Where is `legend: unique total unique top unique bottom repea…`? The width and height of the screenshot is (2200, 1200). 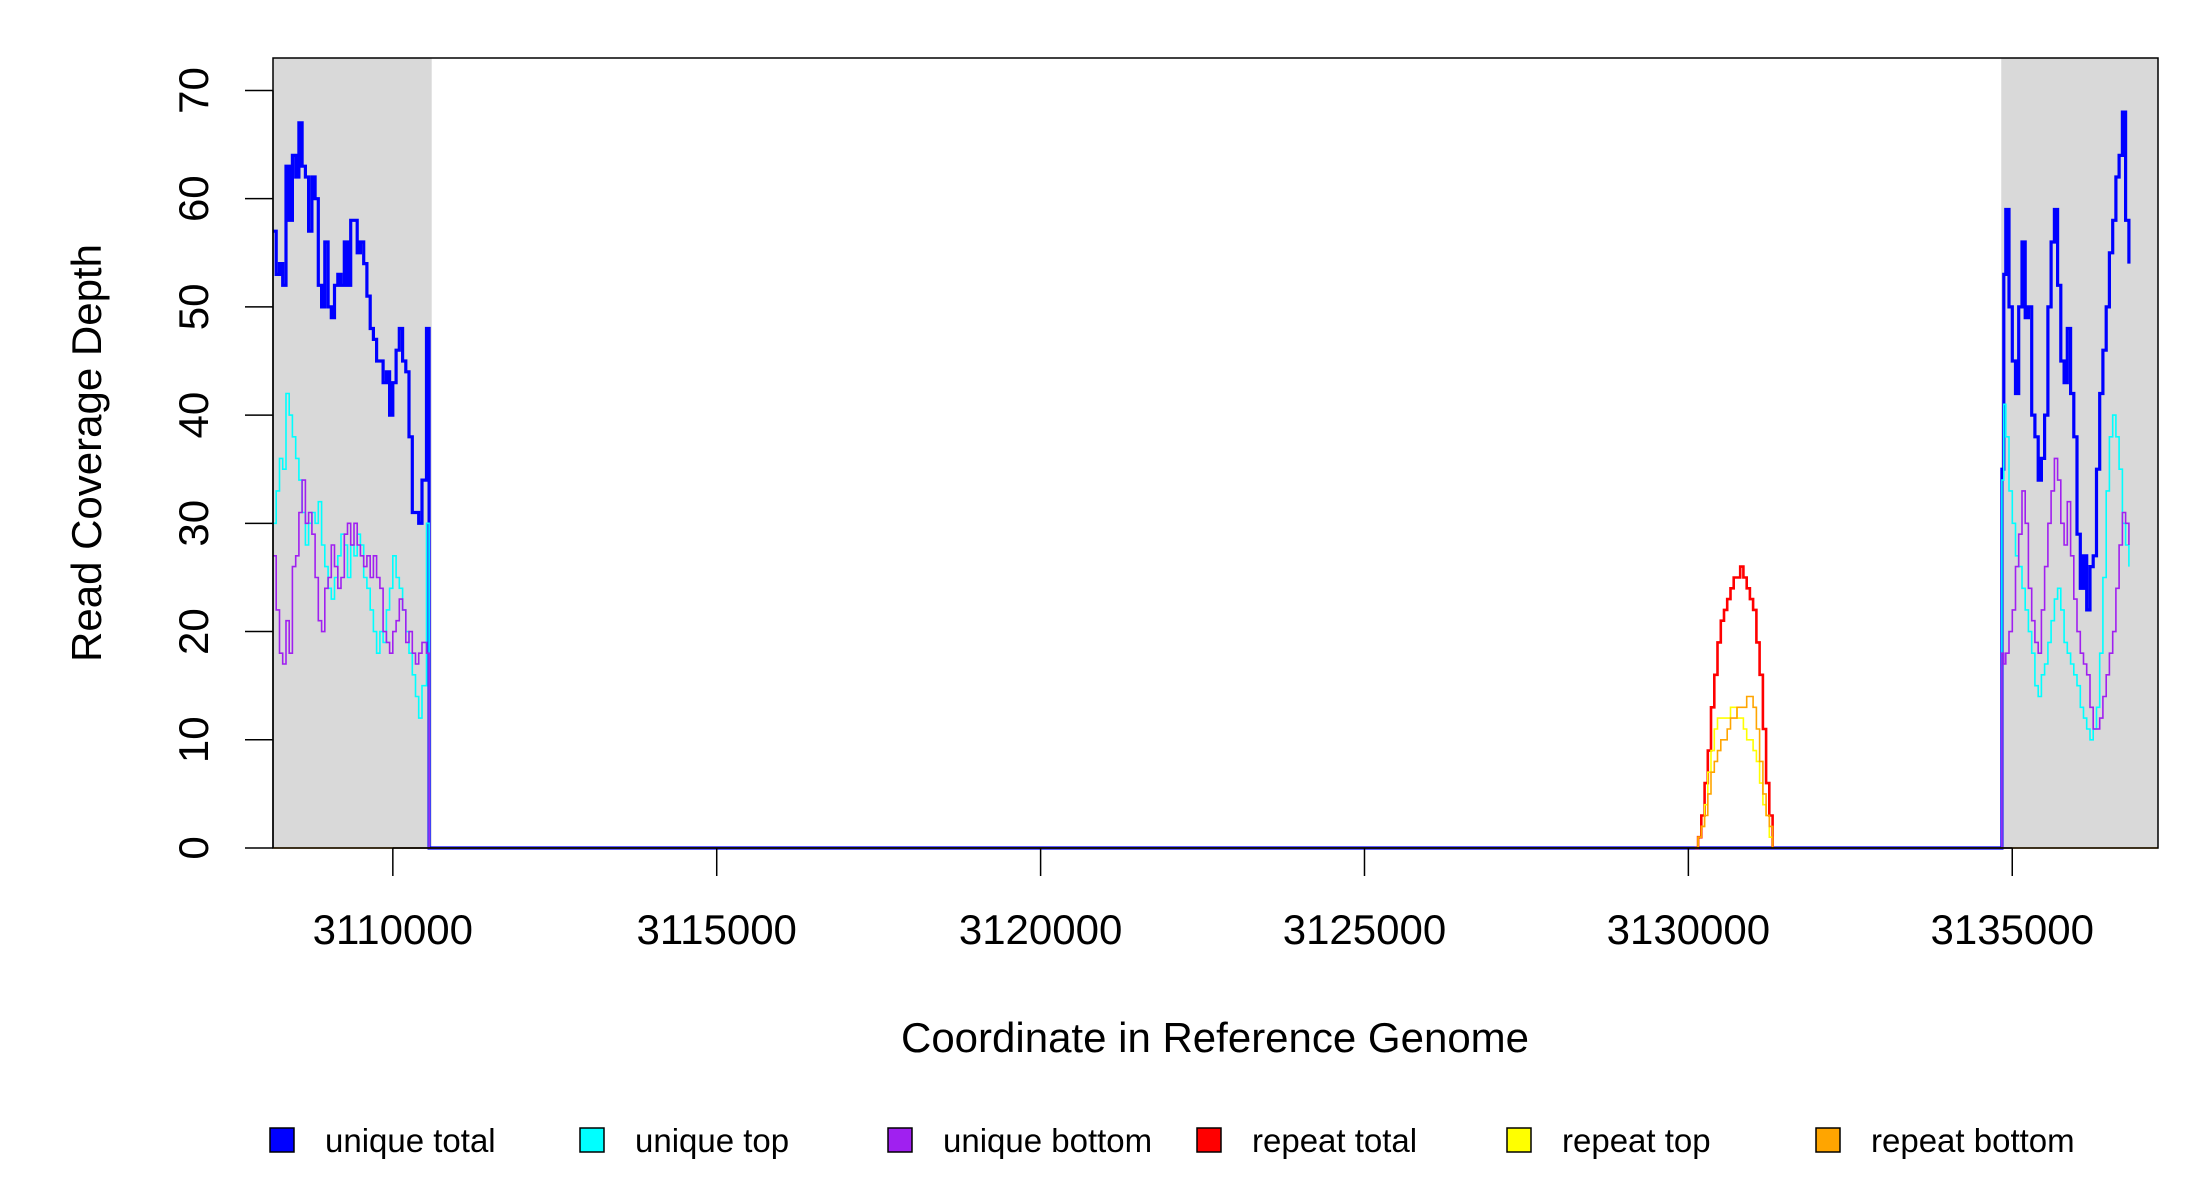
legend: unique total unique top unique bottom repea… is located at coordinates (1172, 1140).